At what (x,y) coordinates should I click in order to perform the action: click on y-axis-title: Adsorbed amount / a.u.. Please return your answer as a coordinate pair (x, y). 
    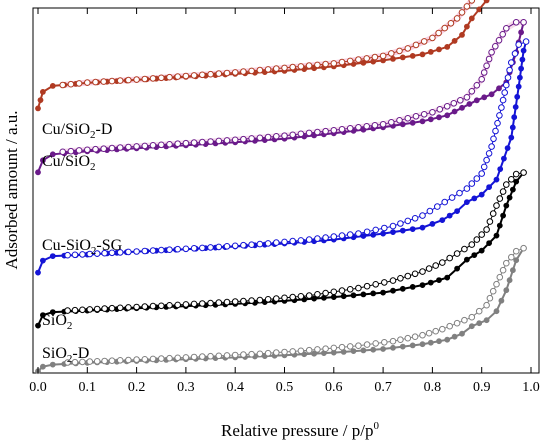
    Looking at the image, I should click on (11, 189).